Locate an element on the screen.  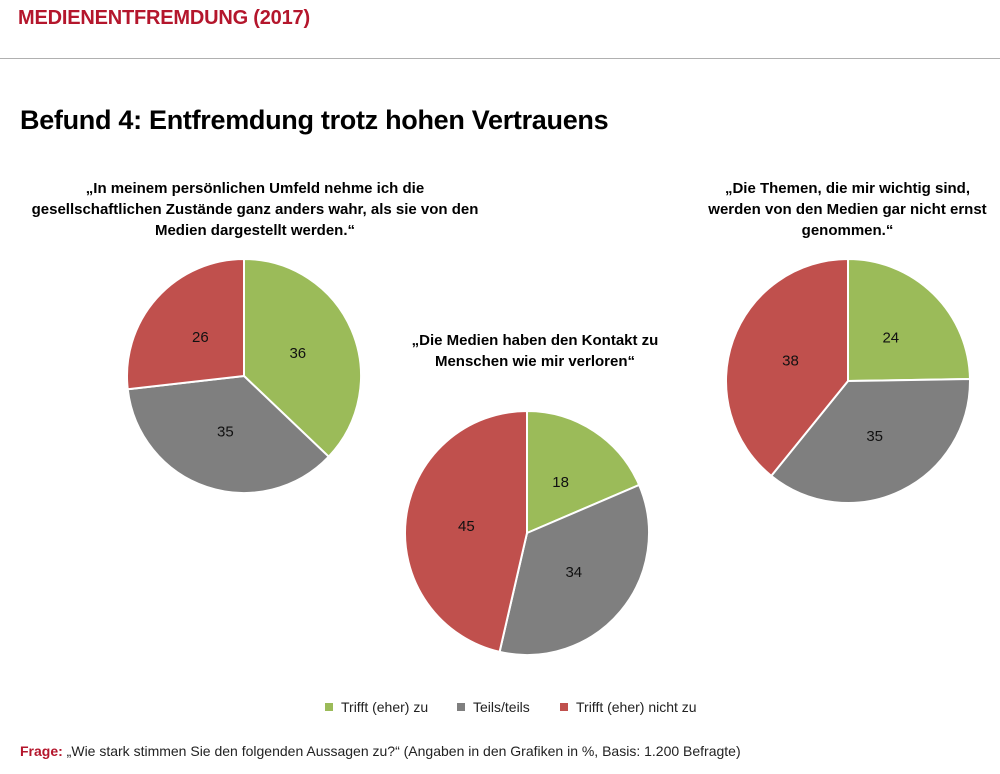
legend-item-trifft-zu: Trifft (eher) zu is located at coordinates (376, 707).